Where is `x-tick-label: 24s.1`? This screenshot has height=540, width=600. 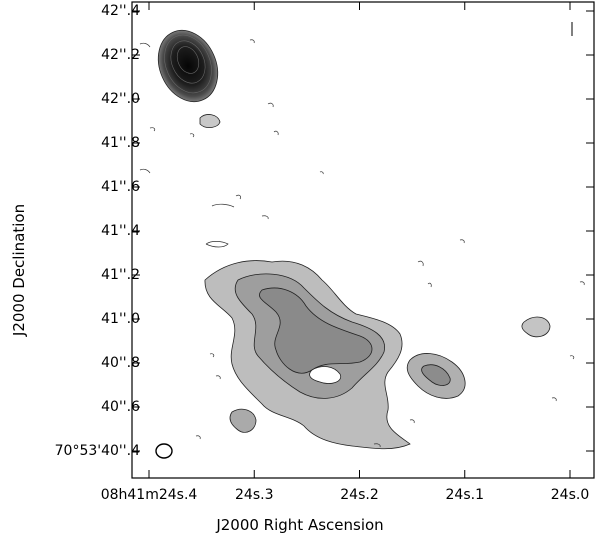
x-tick-label: 24s.1 is located at coordinates (464, 495).